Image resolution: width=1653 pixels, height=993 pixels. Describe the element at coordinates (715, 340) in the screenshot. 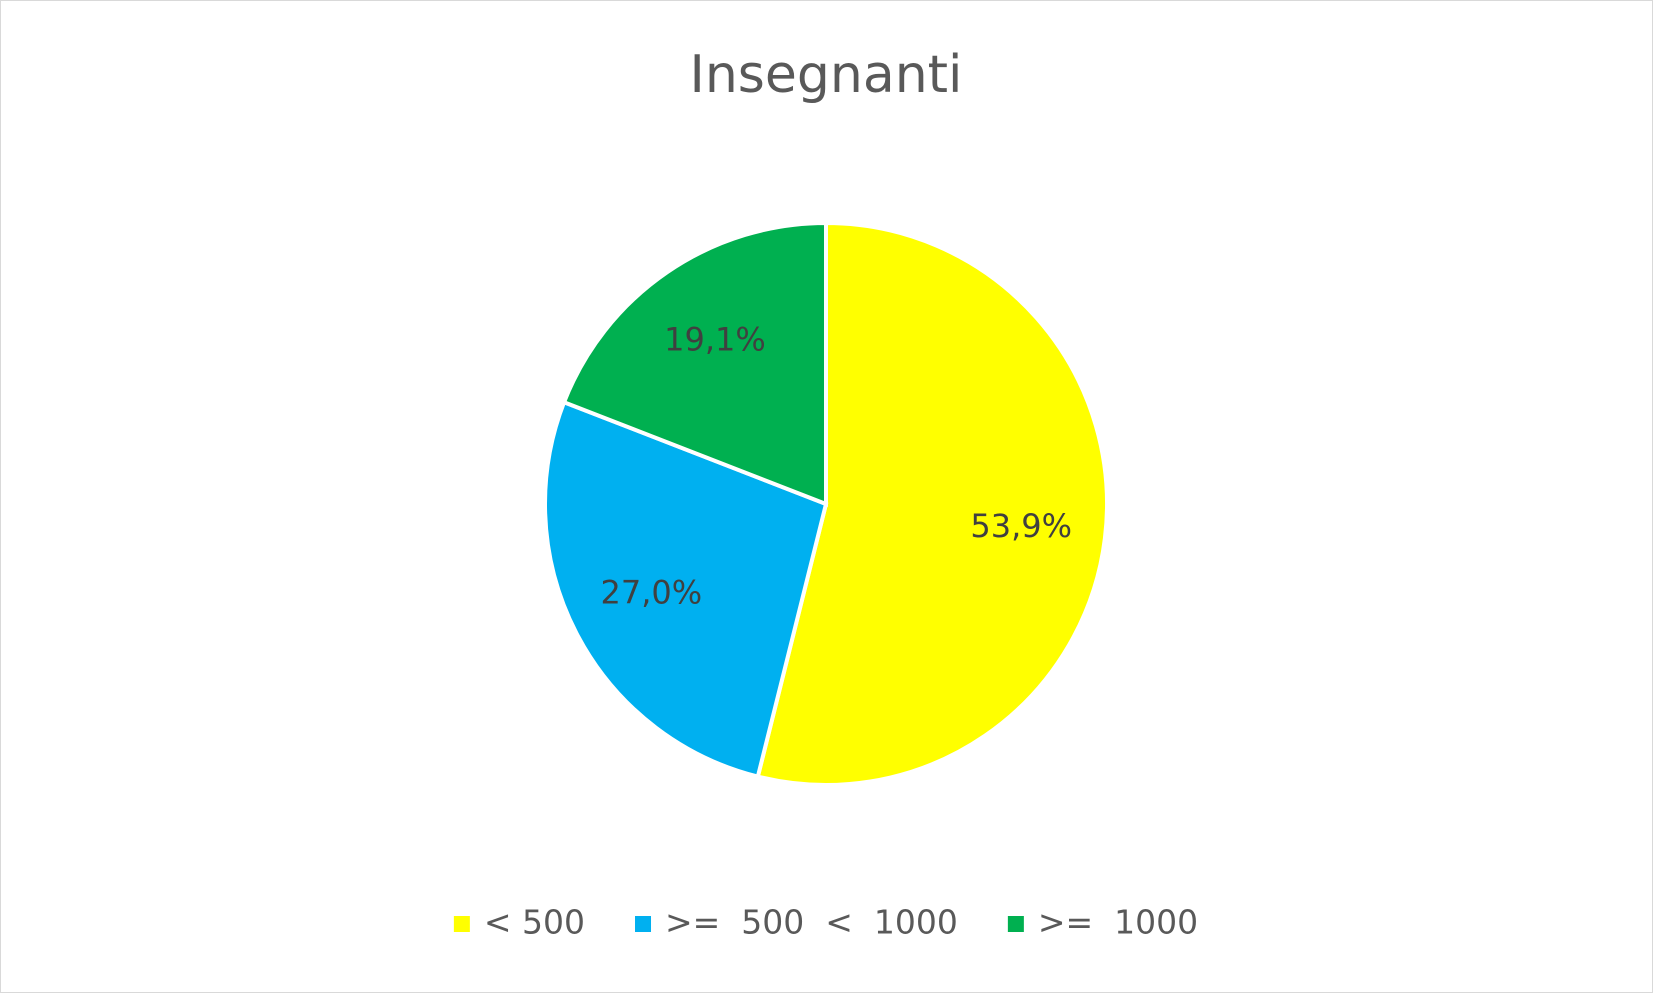

I see `data-label: 19,1%` at that location.